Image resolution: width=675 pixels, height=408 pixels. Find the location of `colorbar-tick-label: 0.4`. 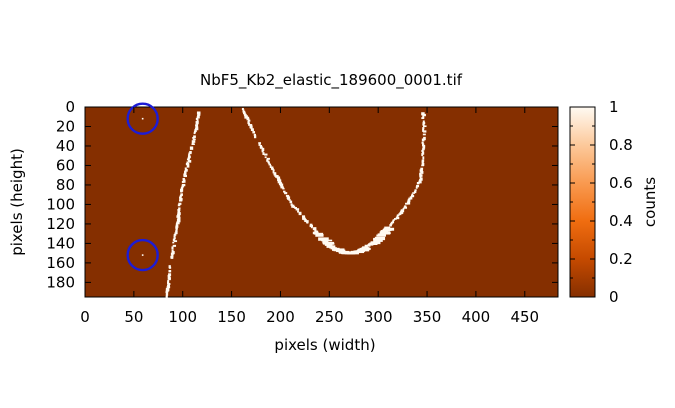

colorbar-tick-label: 0.4 is located at coordinates (621, 221).